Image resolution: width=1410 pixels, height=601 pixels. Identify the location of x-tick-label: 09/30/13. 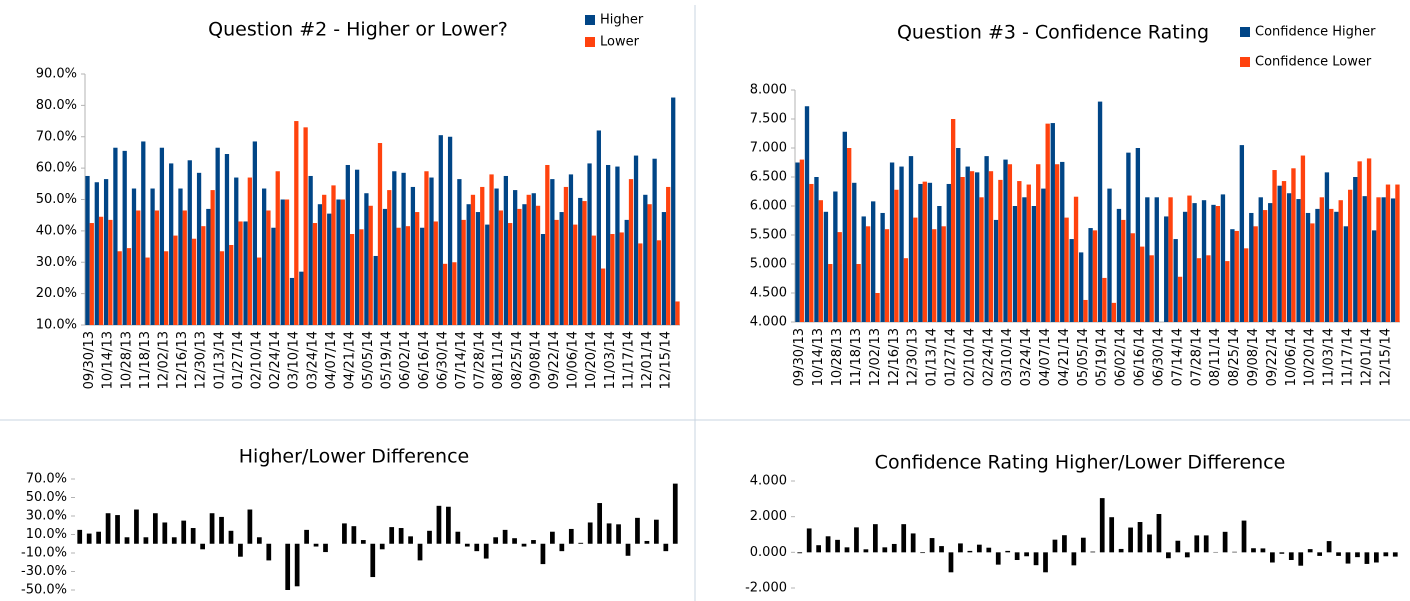
(89, 360).